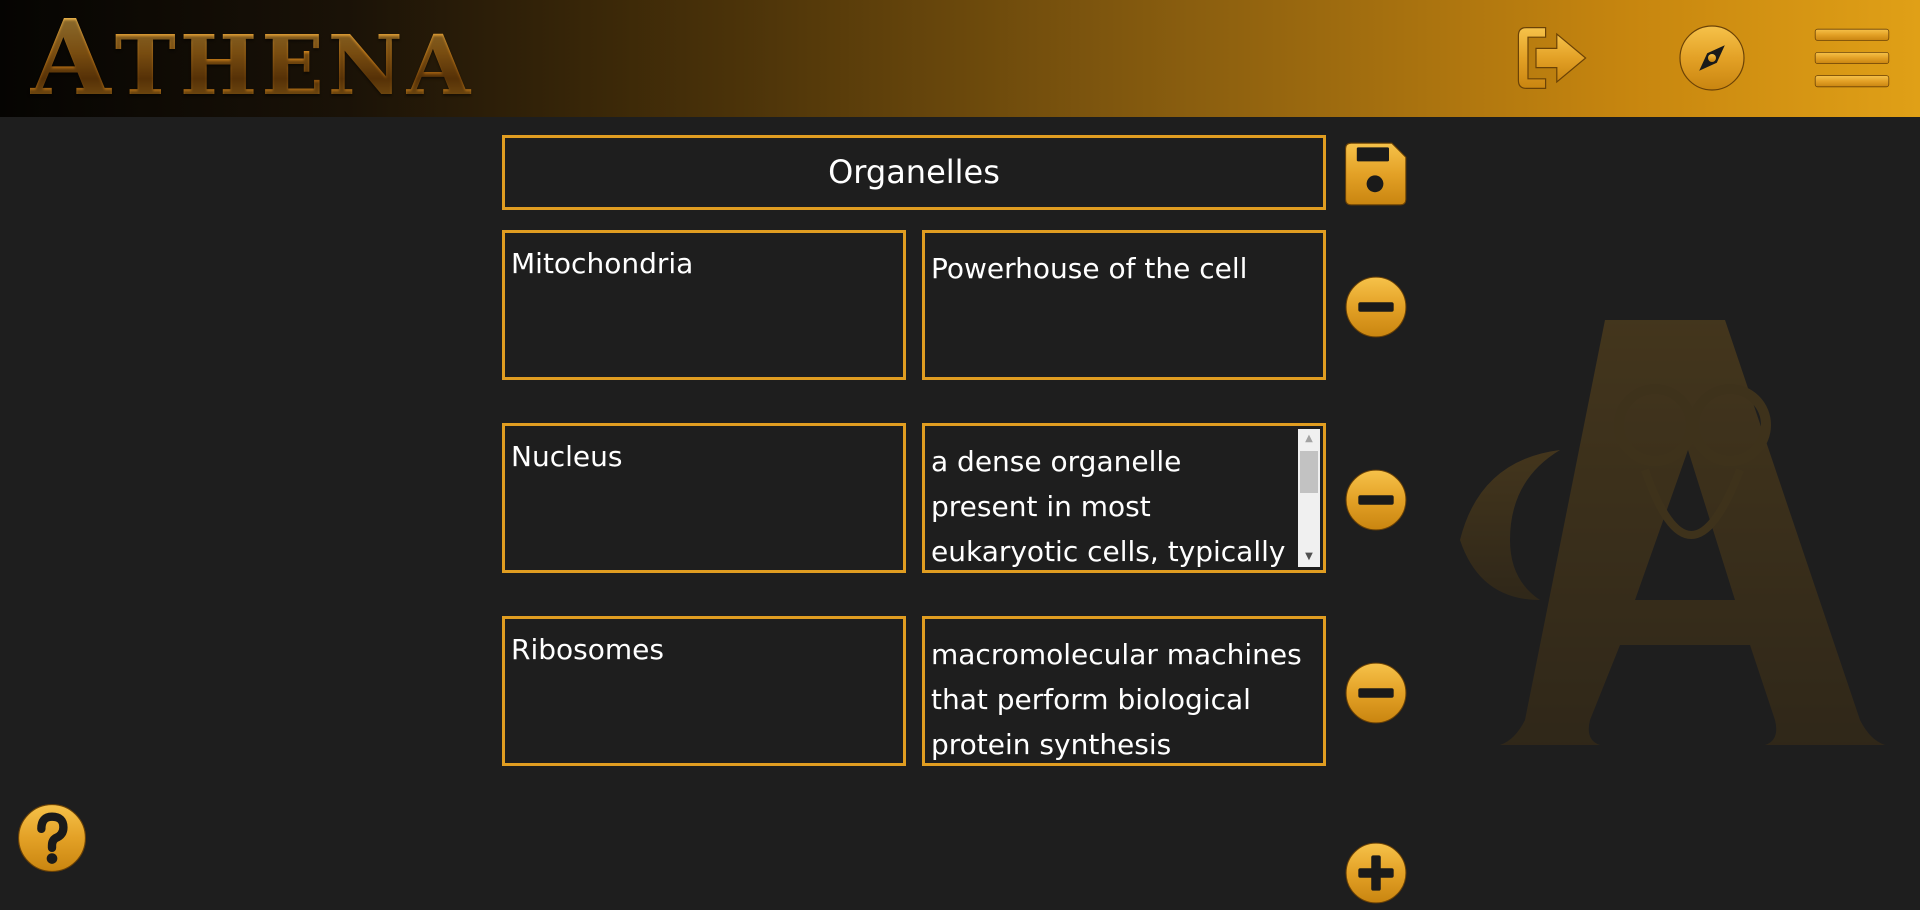 The image size is (1920, 910). Describe the element at coordinates (294, 66) in the screenshot. I see `logo-rest: THENA` at that location.